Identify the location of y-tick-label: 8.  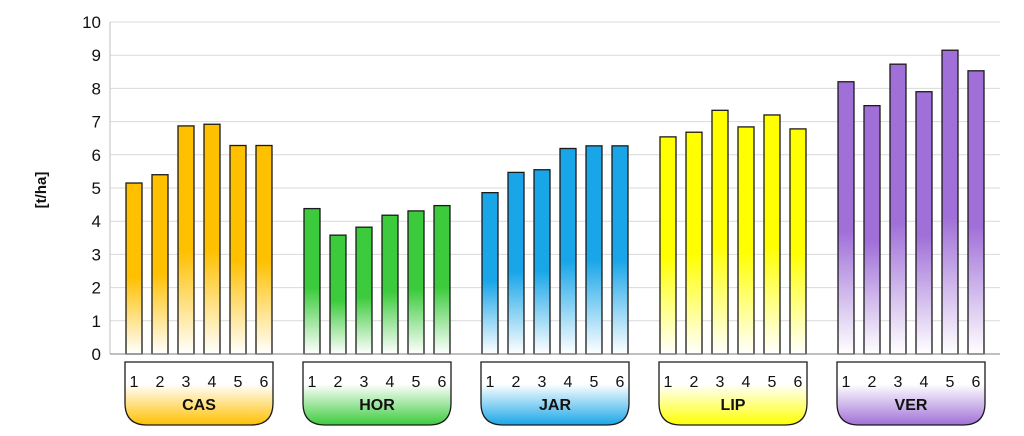
(96, 88).